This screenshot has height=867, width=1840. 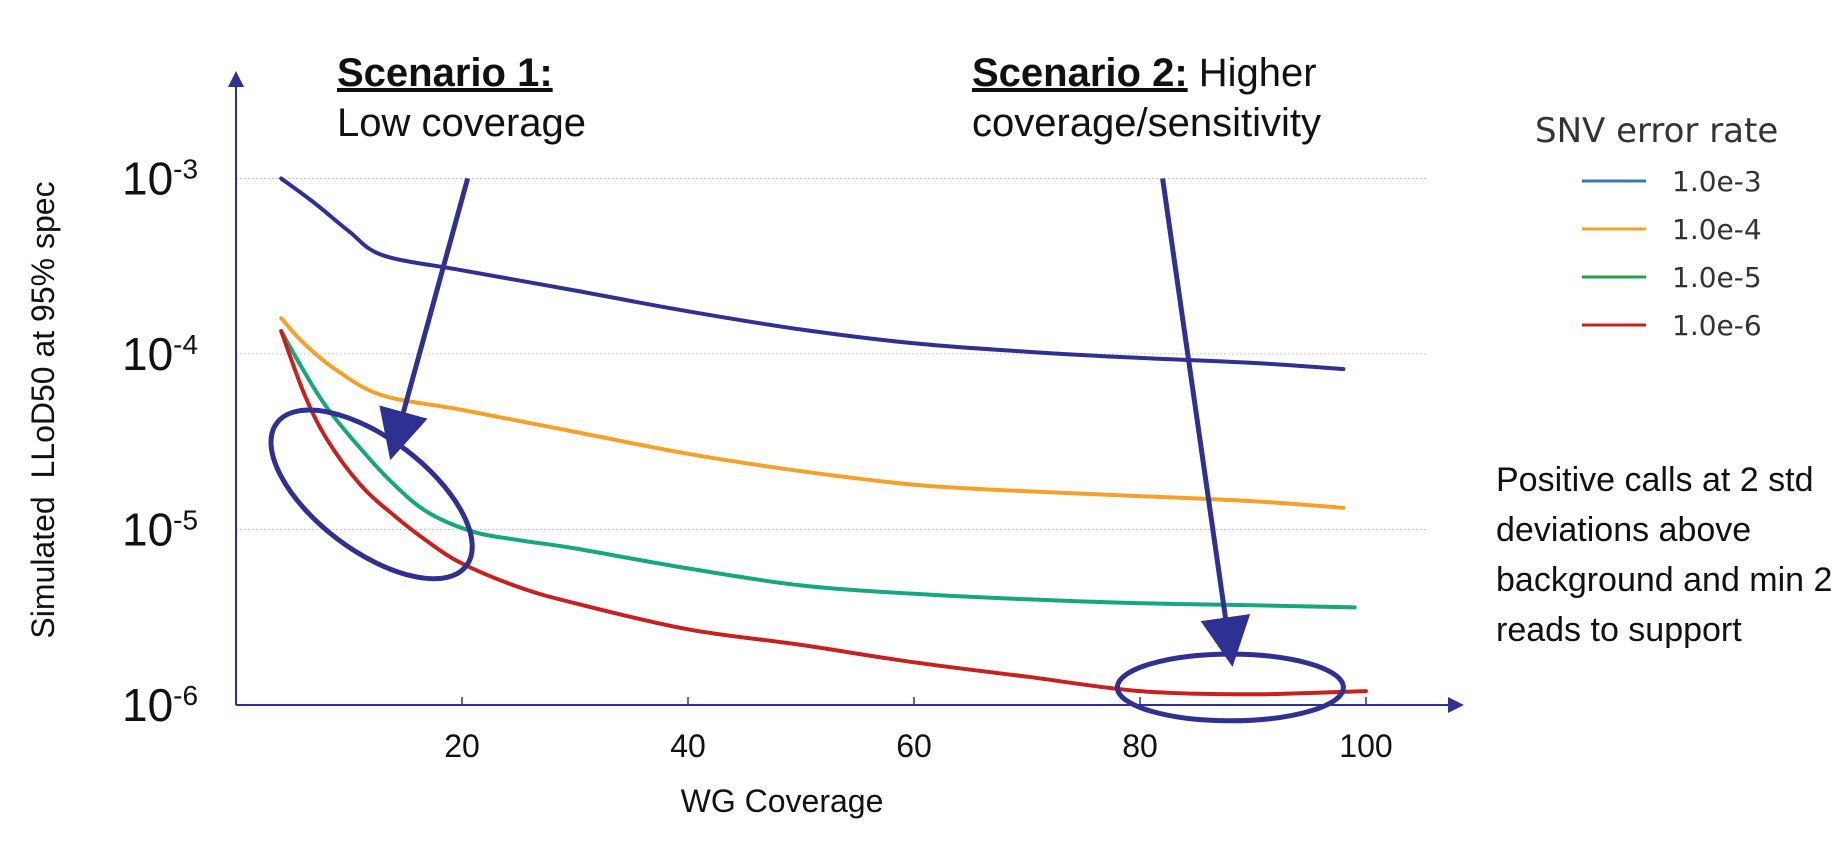 I want to click on x-tick-label: 60, so click(x=914, y=746).